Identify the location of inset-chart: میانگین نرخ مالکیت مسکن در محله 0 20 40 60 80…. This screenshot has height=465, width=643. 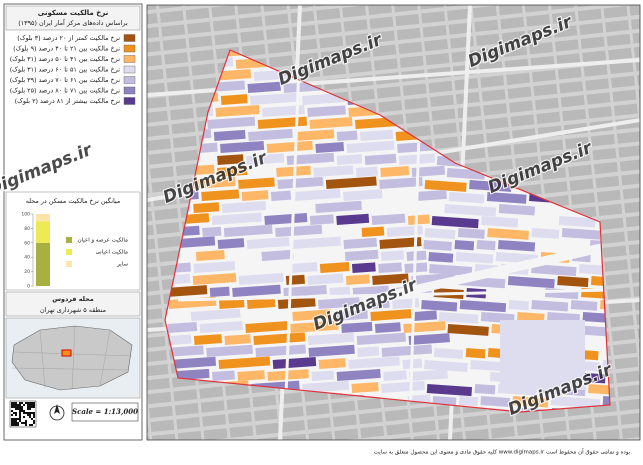
(74, 243).